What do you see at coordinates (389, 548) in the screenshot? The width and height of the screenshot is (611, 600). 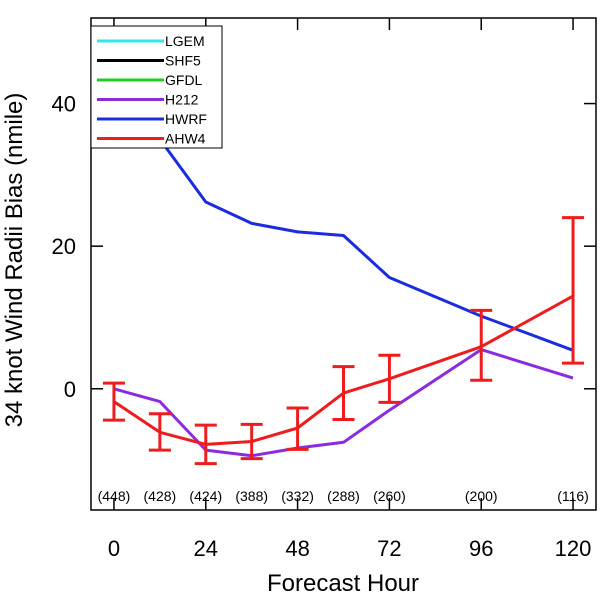 I see `x-tick-label: 72` at bounding box center [389, 548].